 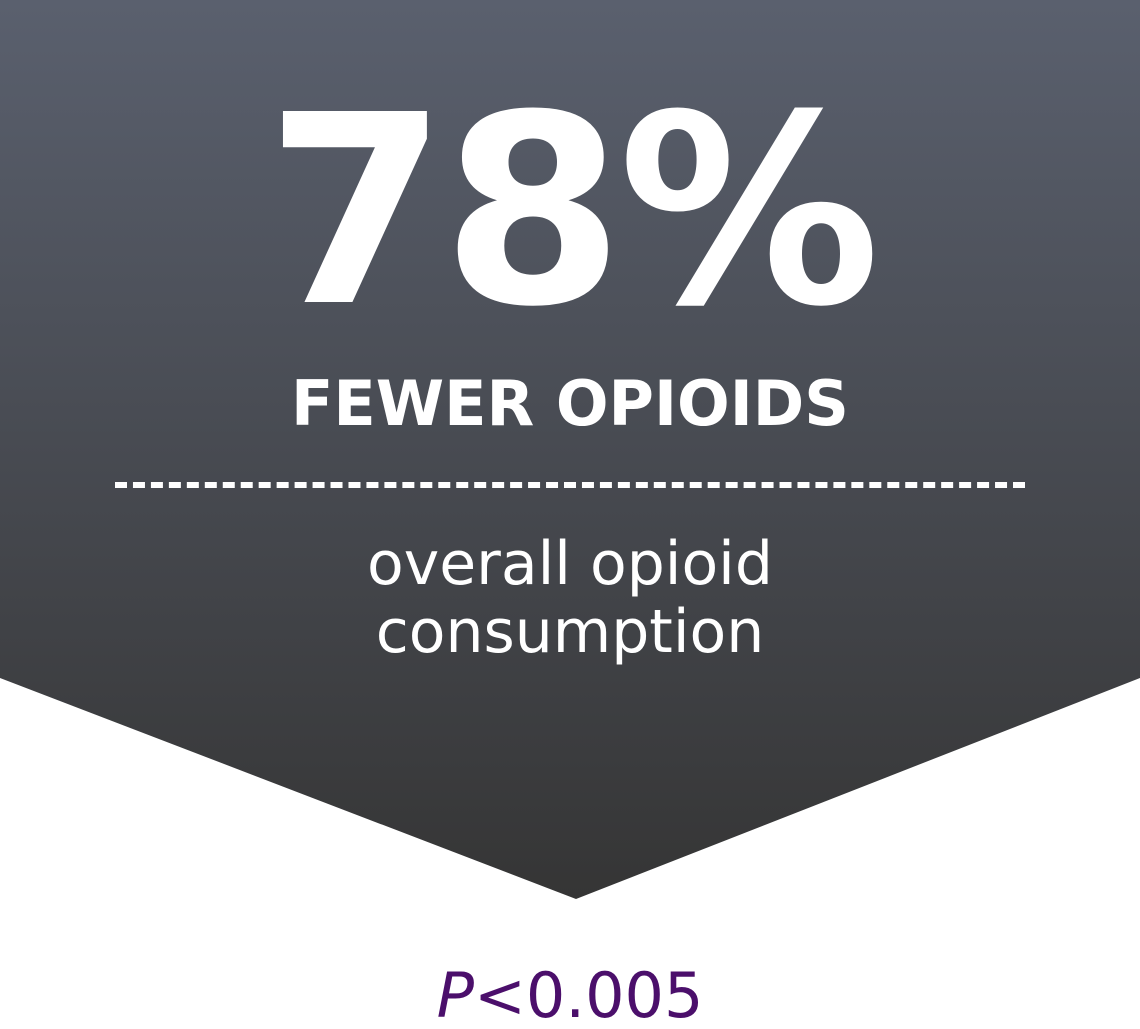 What do you see at coordinates (570, 485) in the screenshot?
I see `dotted-divider` at bounding box center [570, 485].